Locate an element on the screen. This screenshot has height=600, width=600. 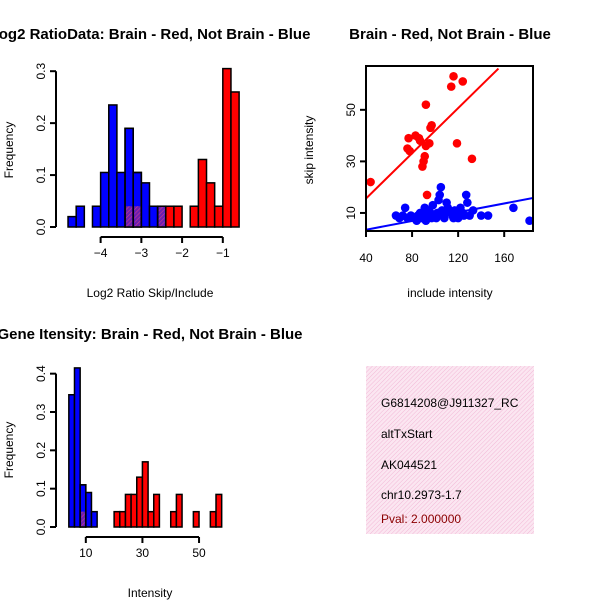
y-tick-label-2-2: 0.2 is located at coordinates (41, 450).